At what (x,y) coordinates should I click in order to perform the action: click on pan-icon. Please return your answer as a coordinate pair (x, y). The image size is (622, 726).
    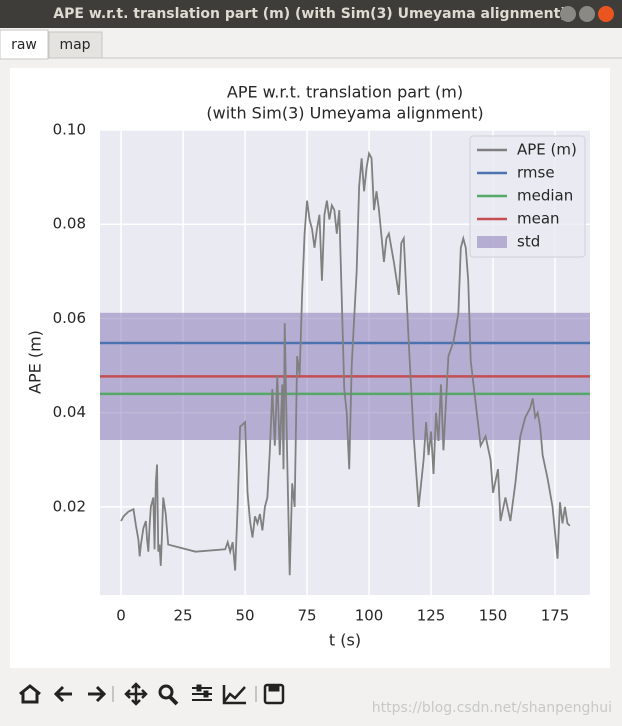
    Looking at the image, I should click on (136, 694).